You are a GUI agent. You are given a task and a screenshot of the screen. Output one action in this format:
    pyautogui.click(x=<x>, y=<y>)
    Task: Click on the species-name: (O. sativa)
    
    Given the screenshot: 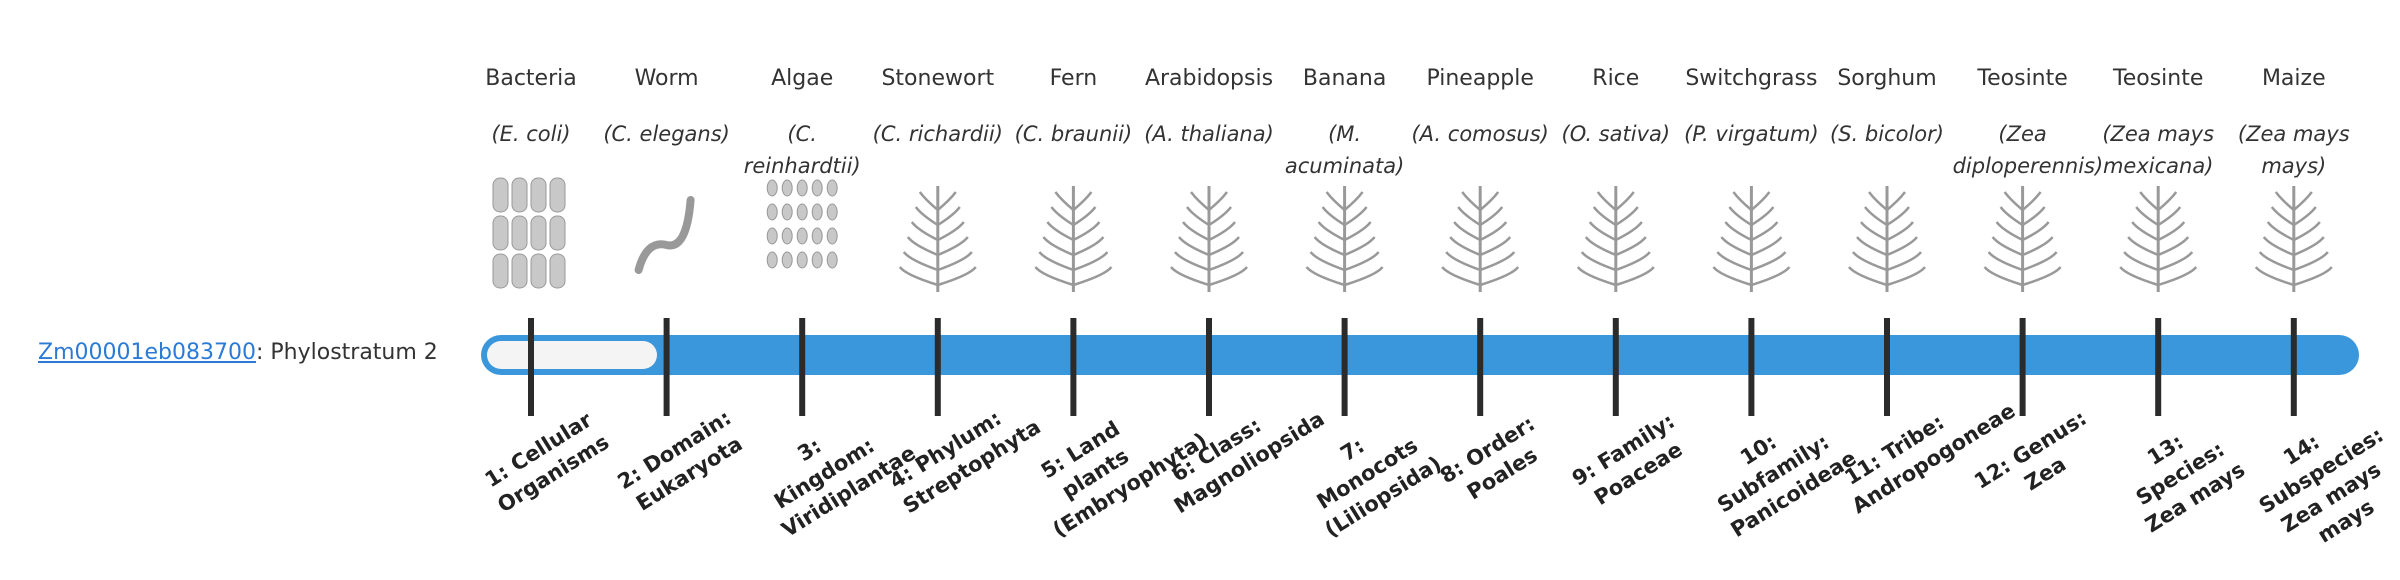 What is the action you would take?
    pyautogui.click(x=1616, y=134)
    